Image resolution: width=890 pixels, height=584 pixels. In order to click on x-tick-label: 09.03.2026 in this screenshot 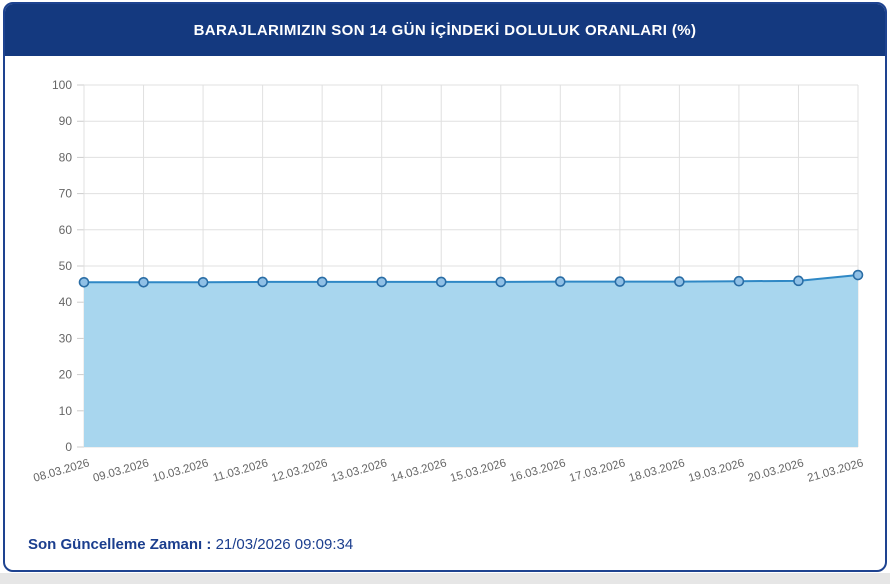, I will do `click(121, 470)`.